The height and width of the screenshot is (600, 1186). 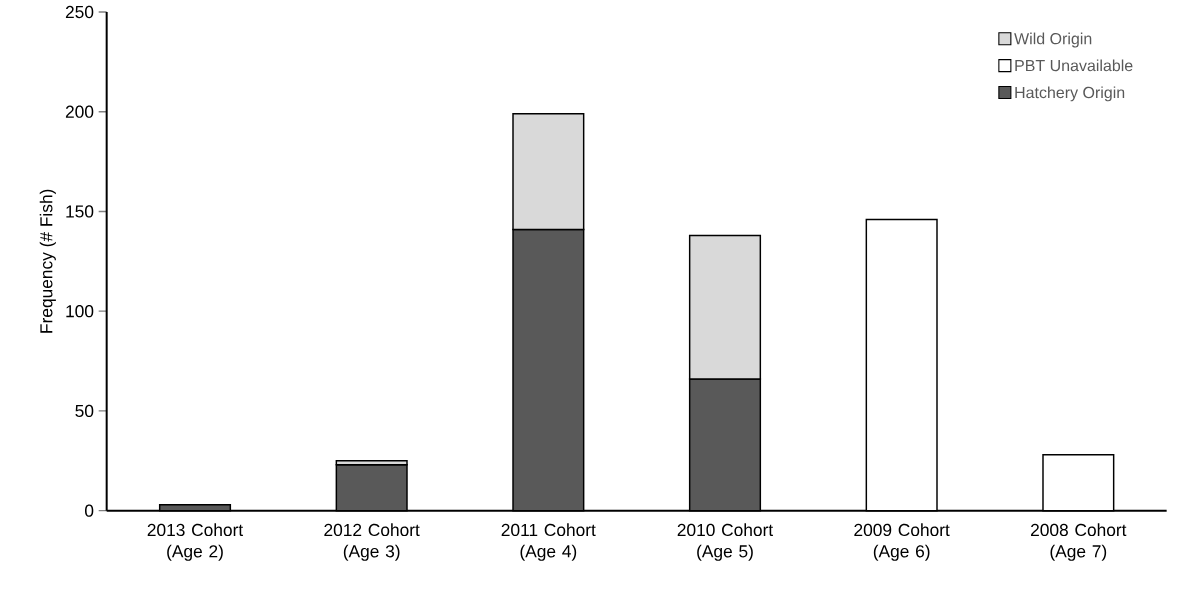 I want to click on y-tick-label: 200, so click(x=79, y=111).